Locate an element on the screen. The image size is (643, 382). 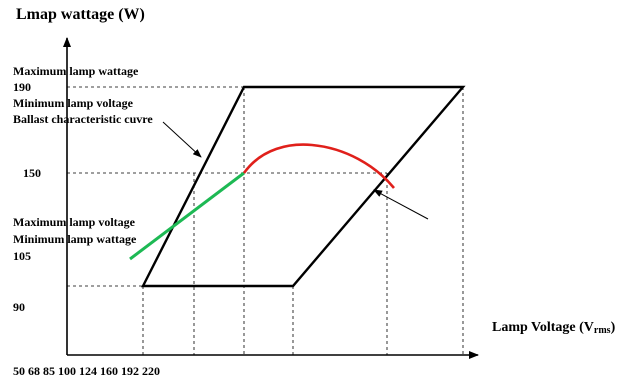
x-axis-title-subscript: rms is located at coordinates (602, 330).